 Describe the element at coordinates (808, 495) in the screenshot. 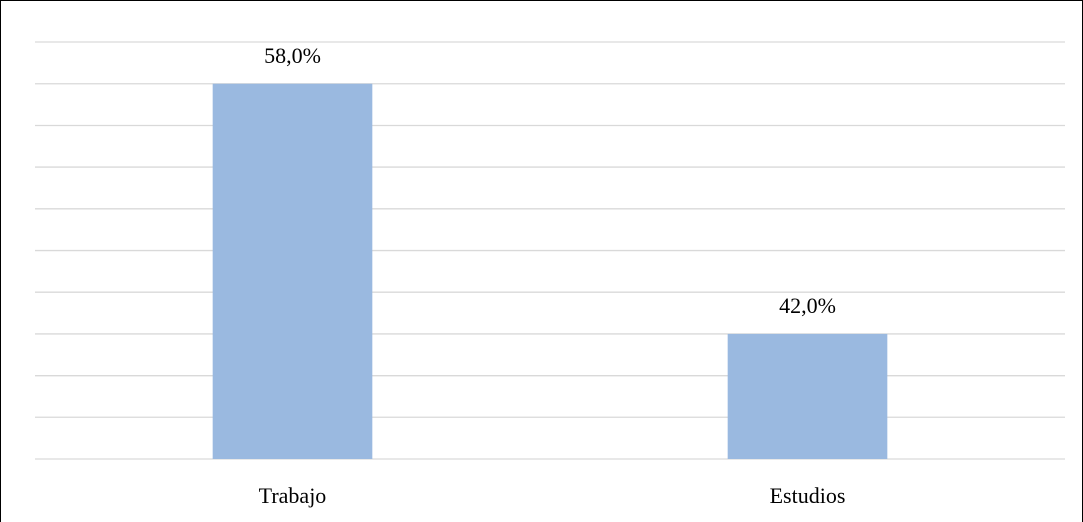

I see `x-tick-label: Estudios` at that location.